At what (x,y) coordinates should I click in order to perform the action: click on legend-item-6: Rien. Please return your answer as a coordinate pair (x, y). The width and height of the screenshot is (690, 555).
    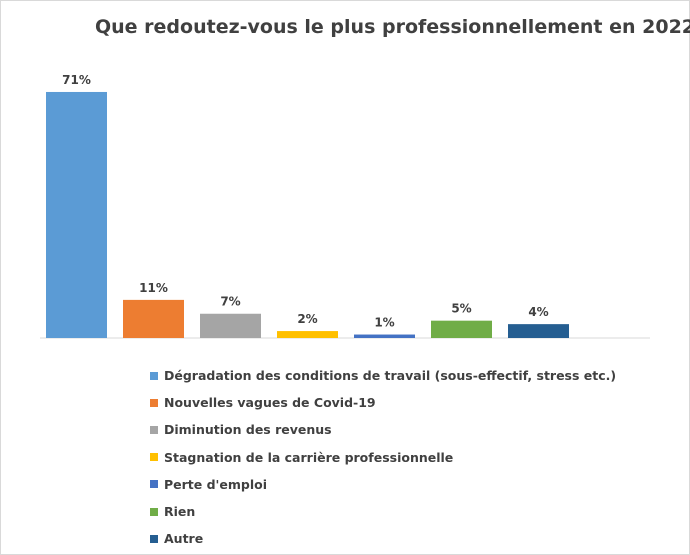
    Looking at the image, I should click on (383, 511).